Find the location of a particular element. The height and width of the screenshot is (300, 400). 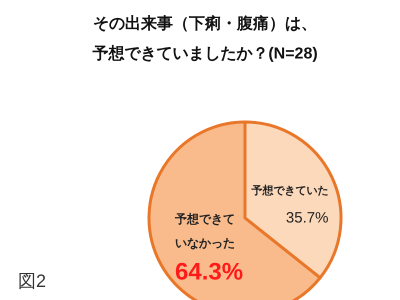

data-label: 35.7% is located at coordinates (307, 217).